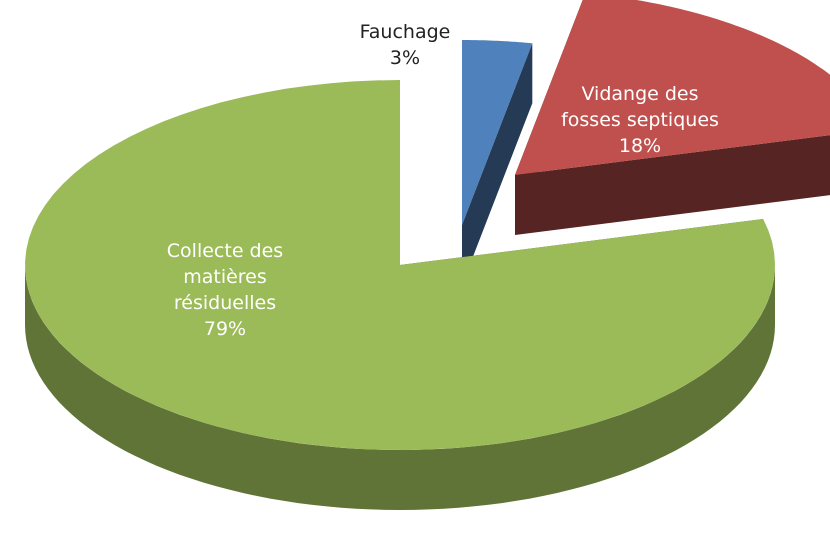 Image resolution: width=830 pixels, height=533 pixels. Describe the element at coordinates (640, 146) in the screenshot. I see `value-label: 18%` at that location.